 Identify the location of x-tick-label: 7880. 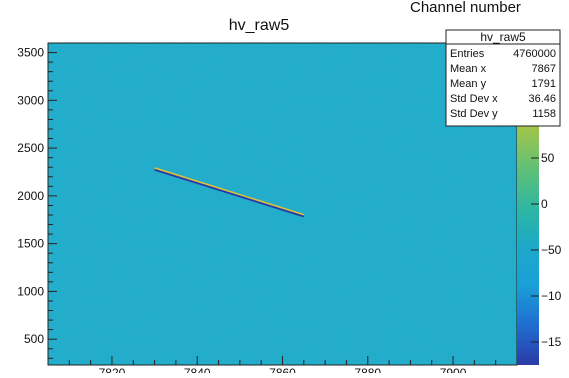
(367, 369).